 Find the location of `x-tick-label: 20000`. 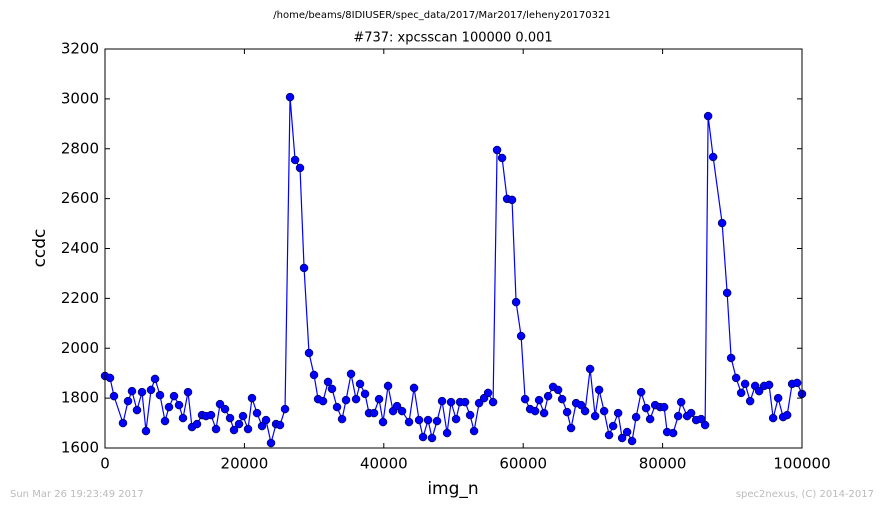

x-tick-label: 20000 is located at coordinates (245, 464).